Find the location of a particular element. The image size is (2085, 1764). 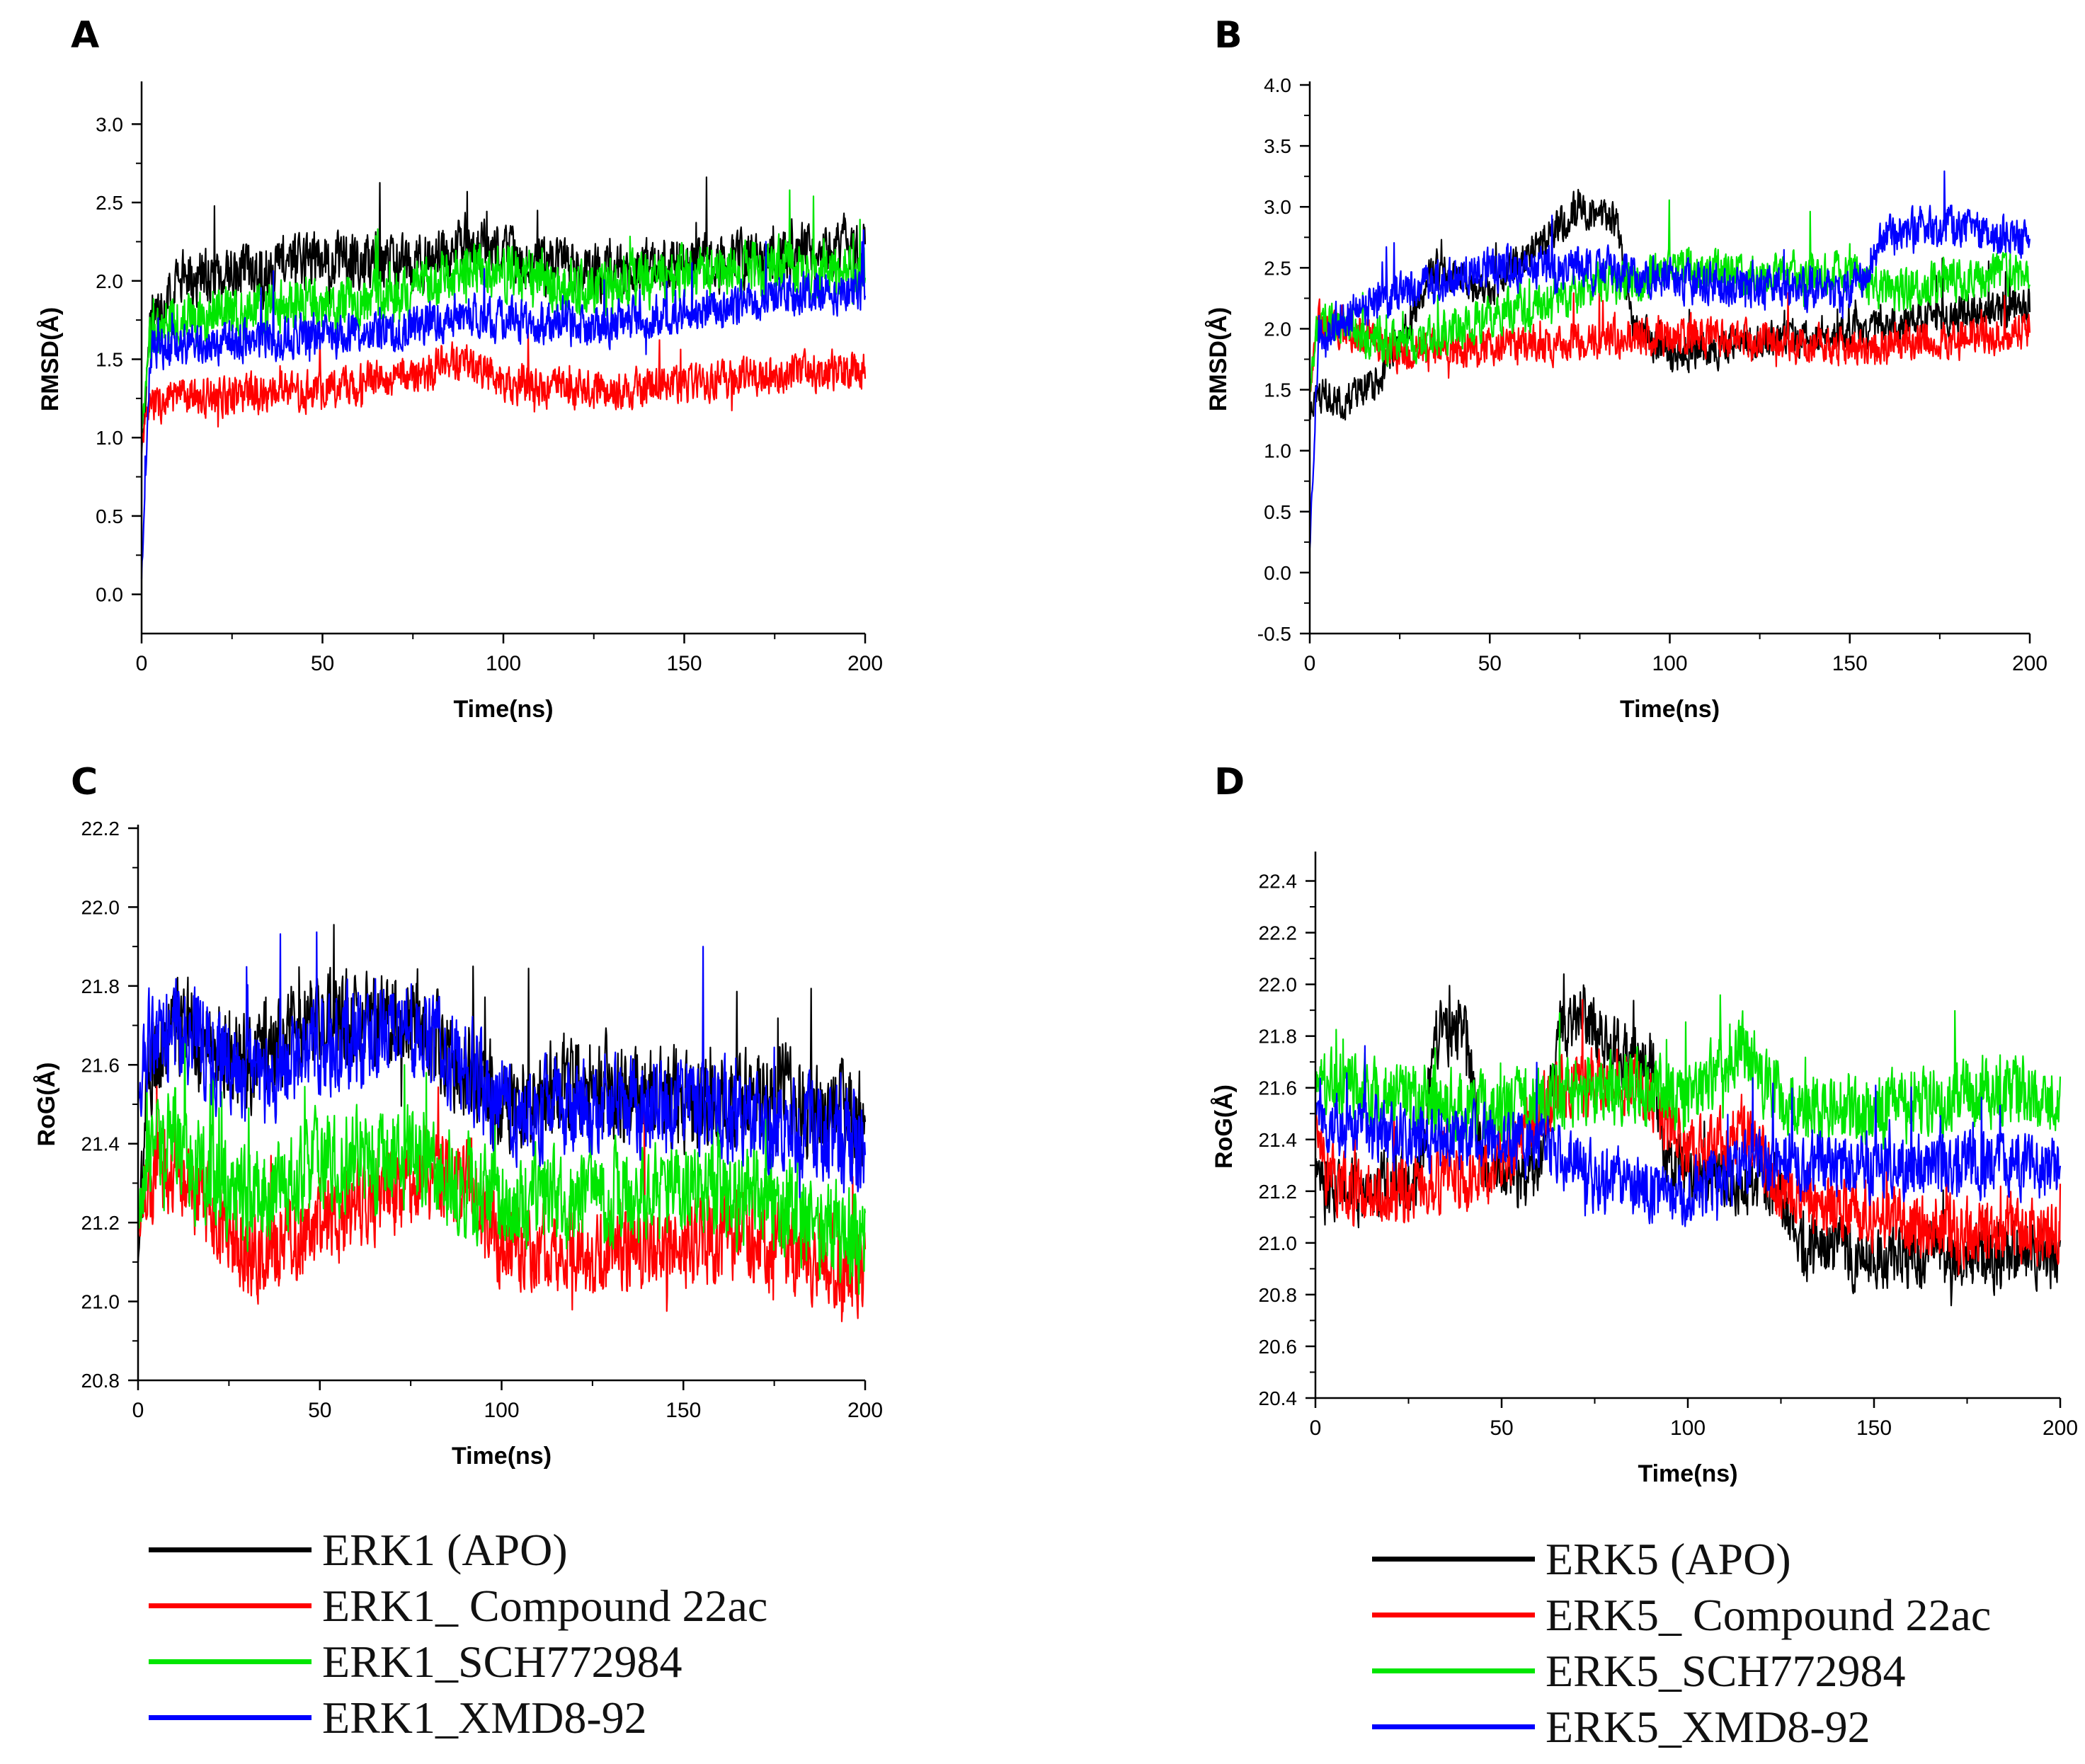

legend-label: ERK1_SCH772984 is located at coordinates (502, 1662).